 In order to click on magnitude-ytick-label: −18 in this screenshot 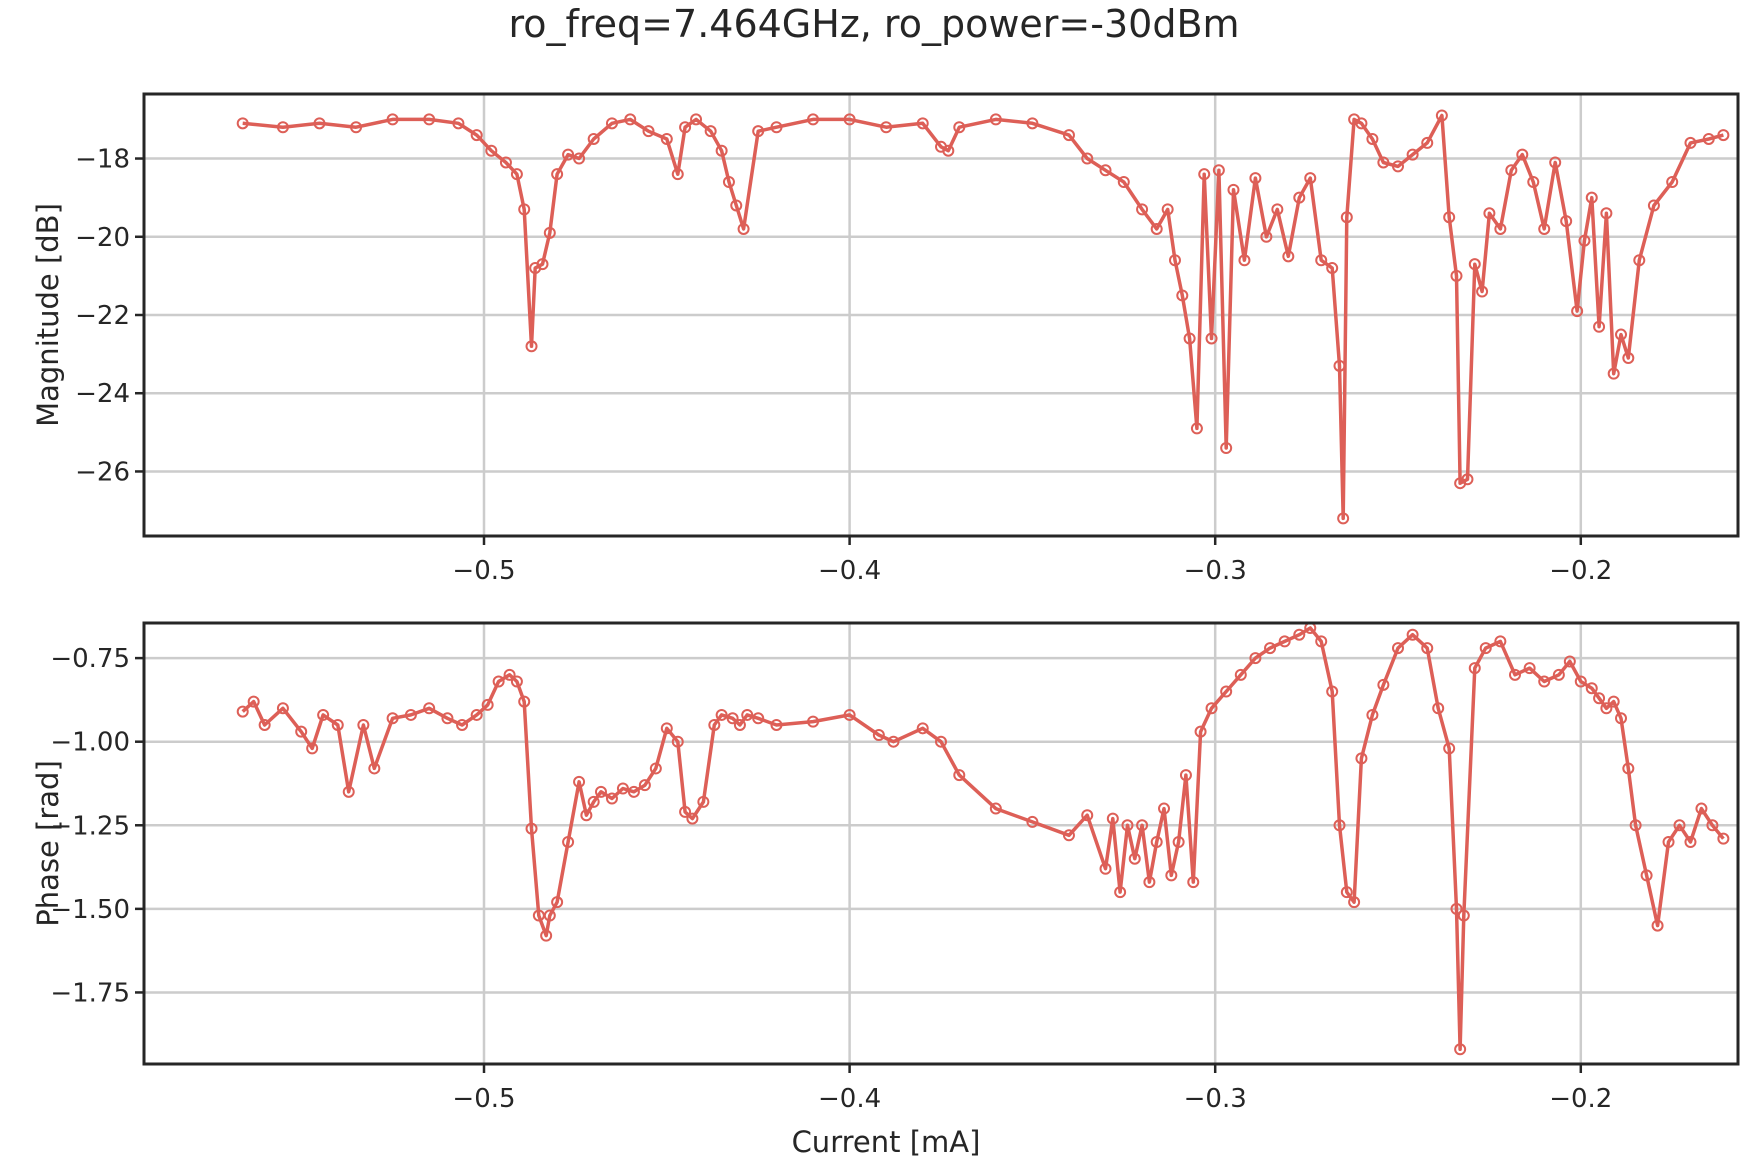, I will do `click(102, 160)`.